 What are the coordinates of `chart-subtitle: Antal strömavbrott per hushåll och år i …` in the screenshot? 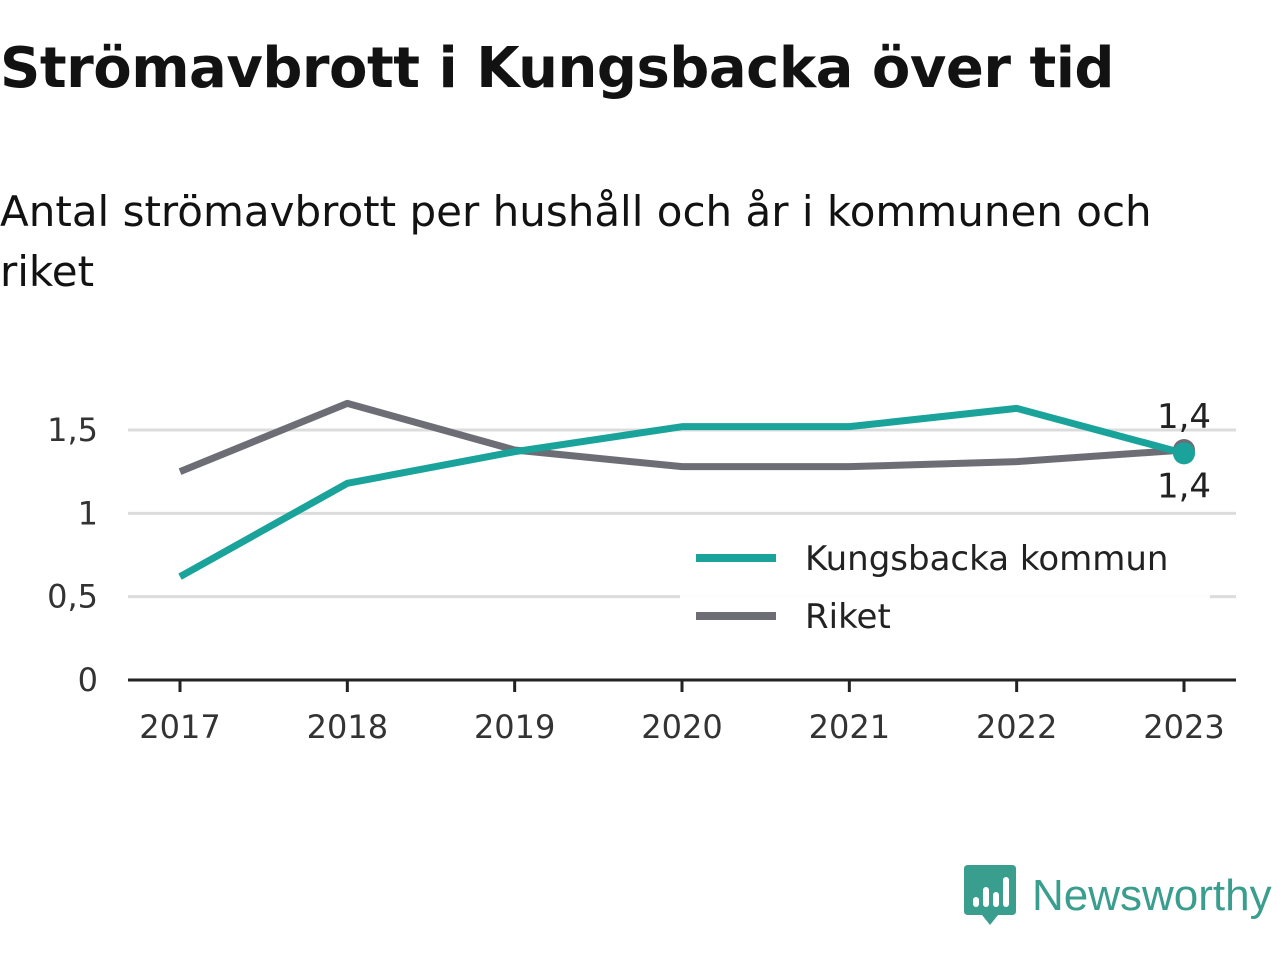 It's located at (576, 241).